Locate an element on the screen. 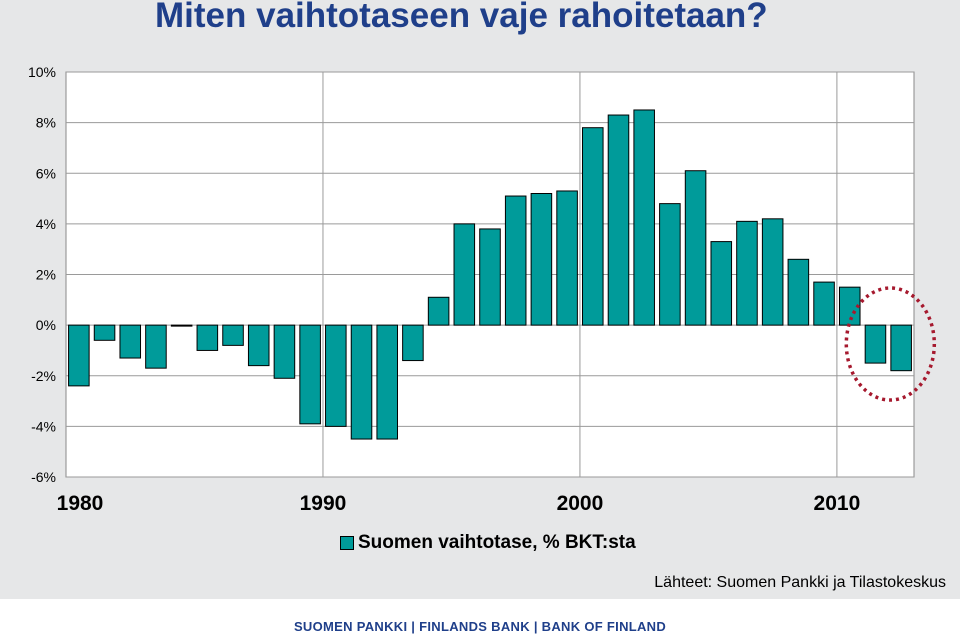 This screenshot has width=960, height=636. x-tick-label: 2010 is located at coordinates (837, 503).